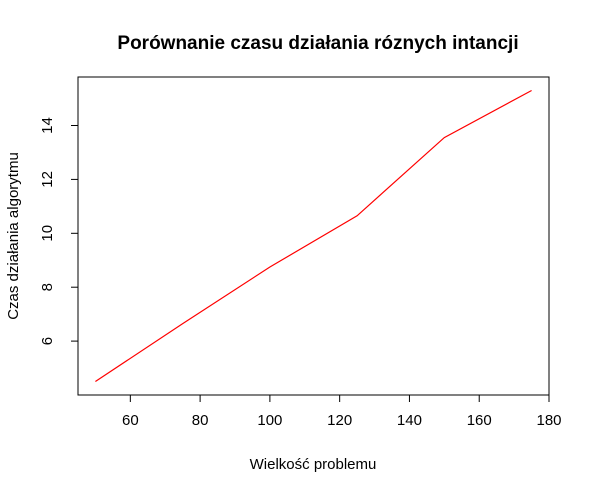 Image resolution: width=590 pixels, height=493 pixels. Describe the element at coordinates (47, 341) in the screenshot. I see `y-tick-label: 6` at that location.